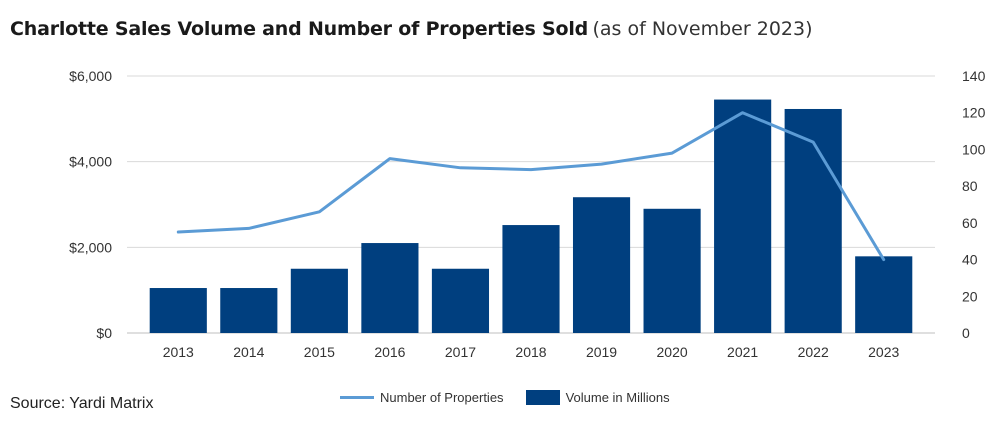 The height and width of the screenshot is (433, 1007). Describe the element at coordinates (319, 352) in the screenshot. I see `x-tick-label: 2015` at that location.